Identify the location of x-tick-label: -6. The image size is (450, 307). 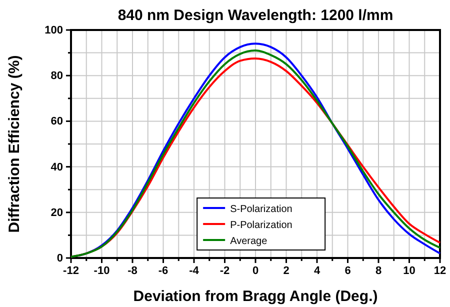
(163, 270).